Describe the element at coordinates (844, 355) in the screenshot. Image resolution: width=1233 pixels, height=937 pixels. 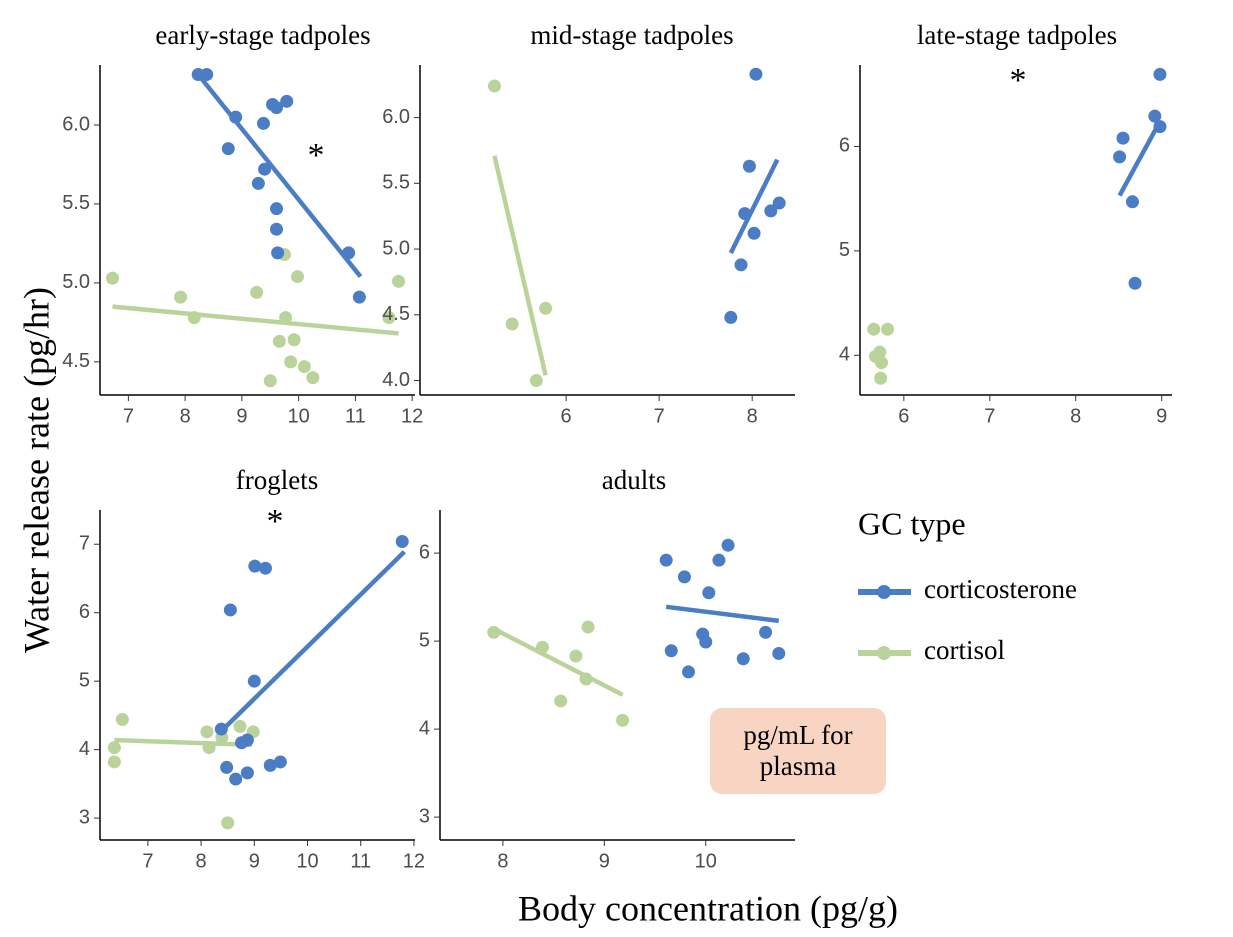
I see `y-tick-label: 4` at that location.